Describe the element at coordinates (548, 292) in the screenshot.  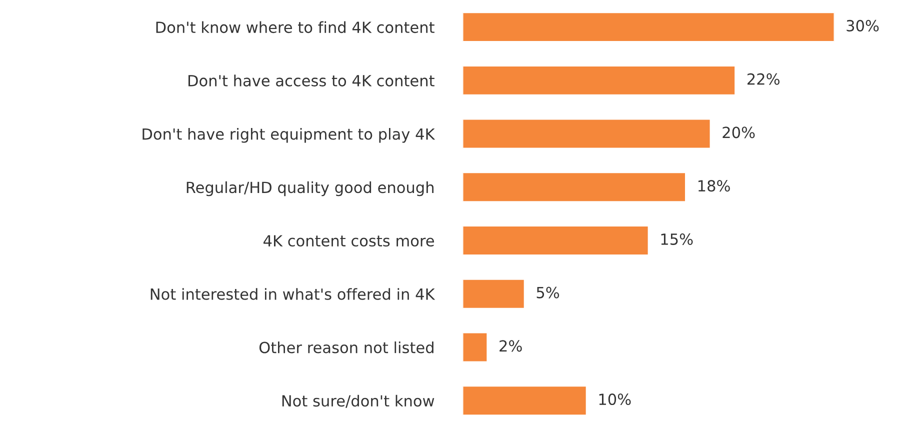
I see `data-label: 5%` at that location.